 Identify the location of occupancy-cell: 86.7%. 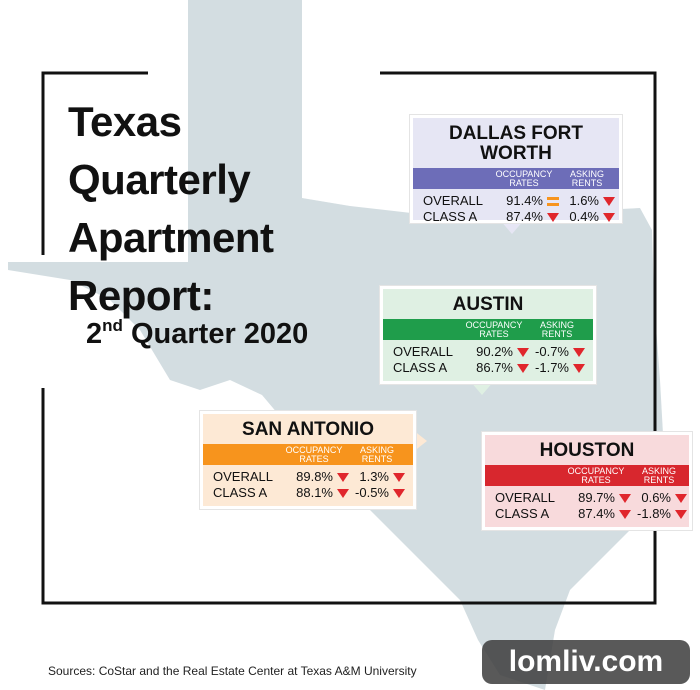
(494, 368).